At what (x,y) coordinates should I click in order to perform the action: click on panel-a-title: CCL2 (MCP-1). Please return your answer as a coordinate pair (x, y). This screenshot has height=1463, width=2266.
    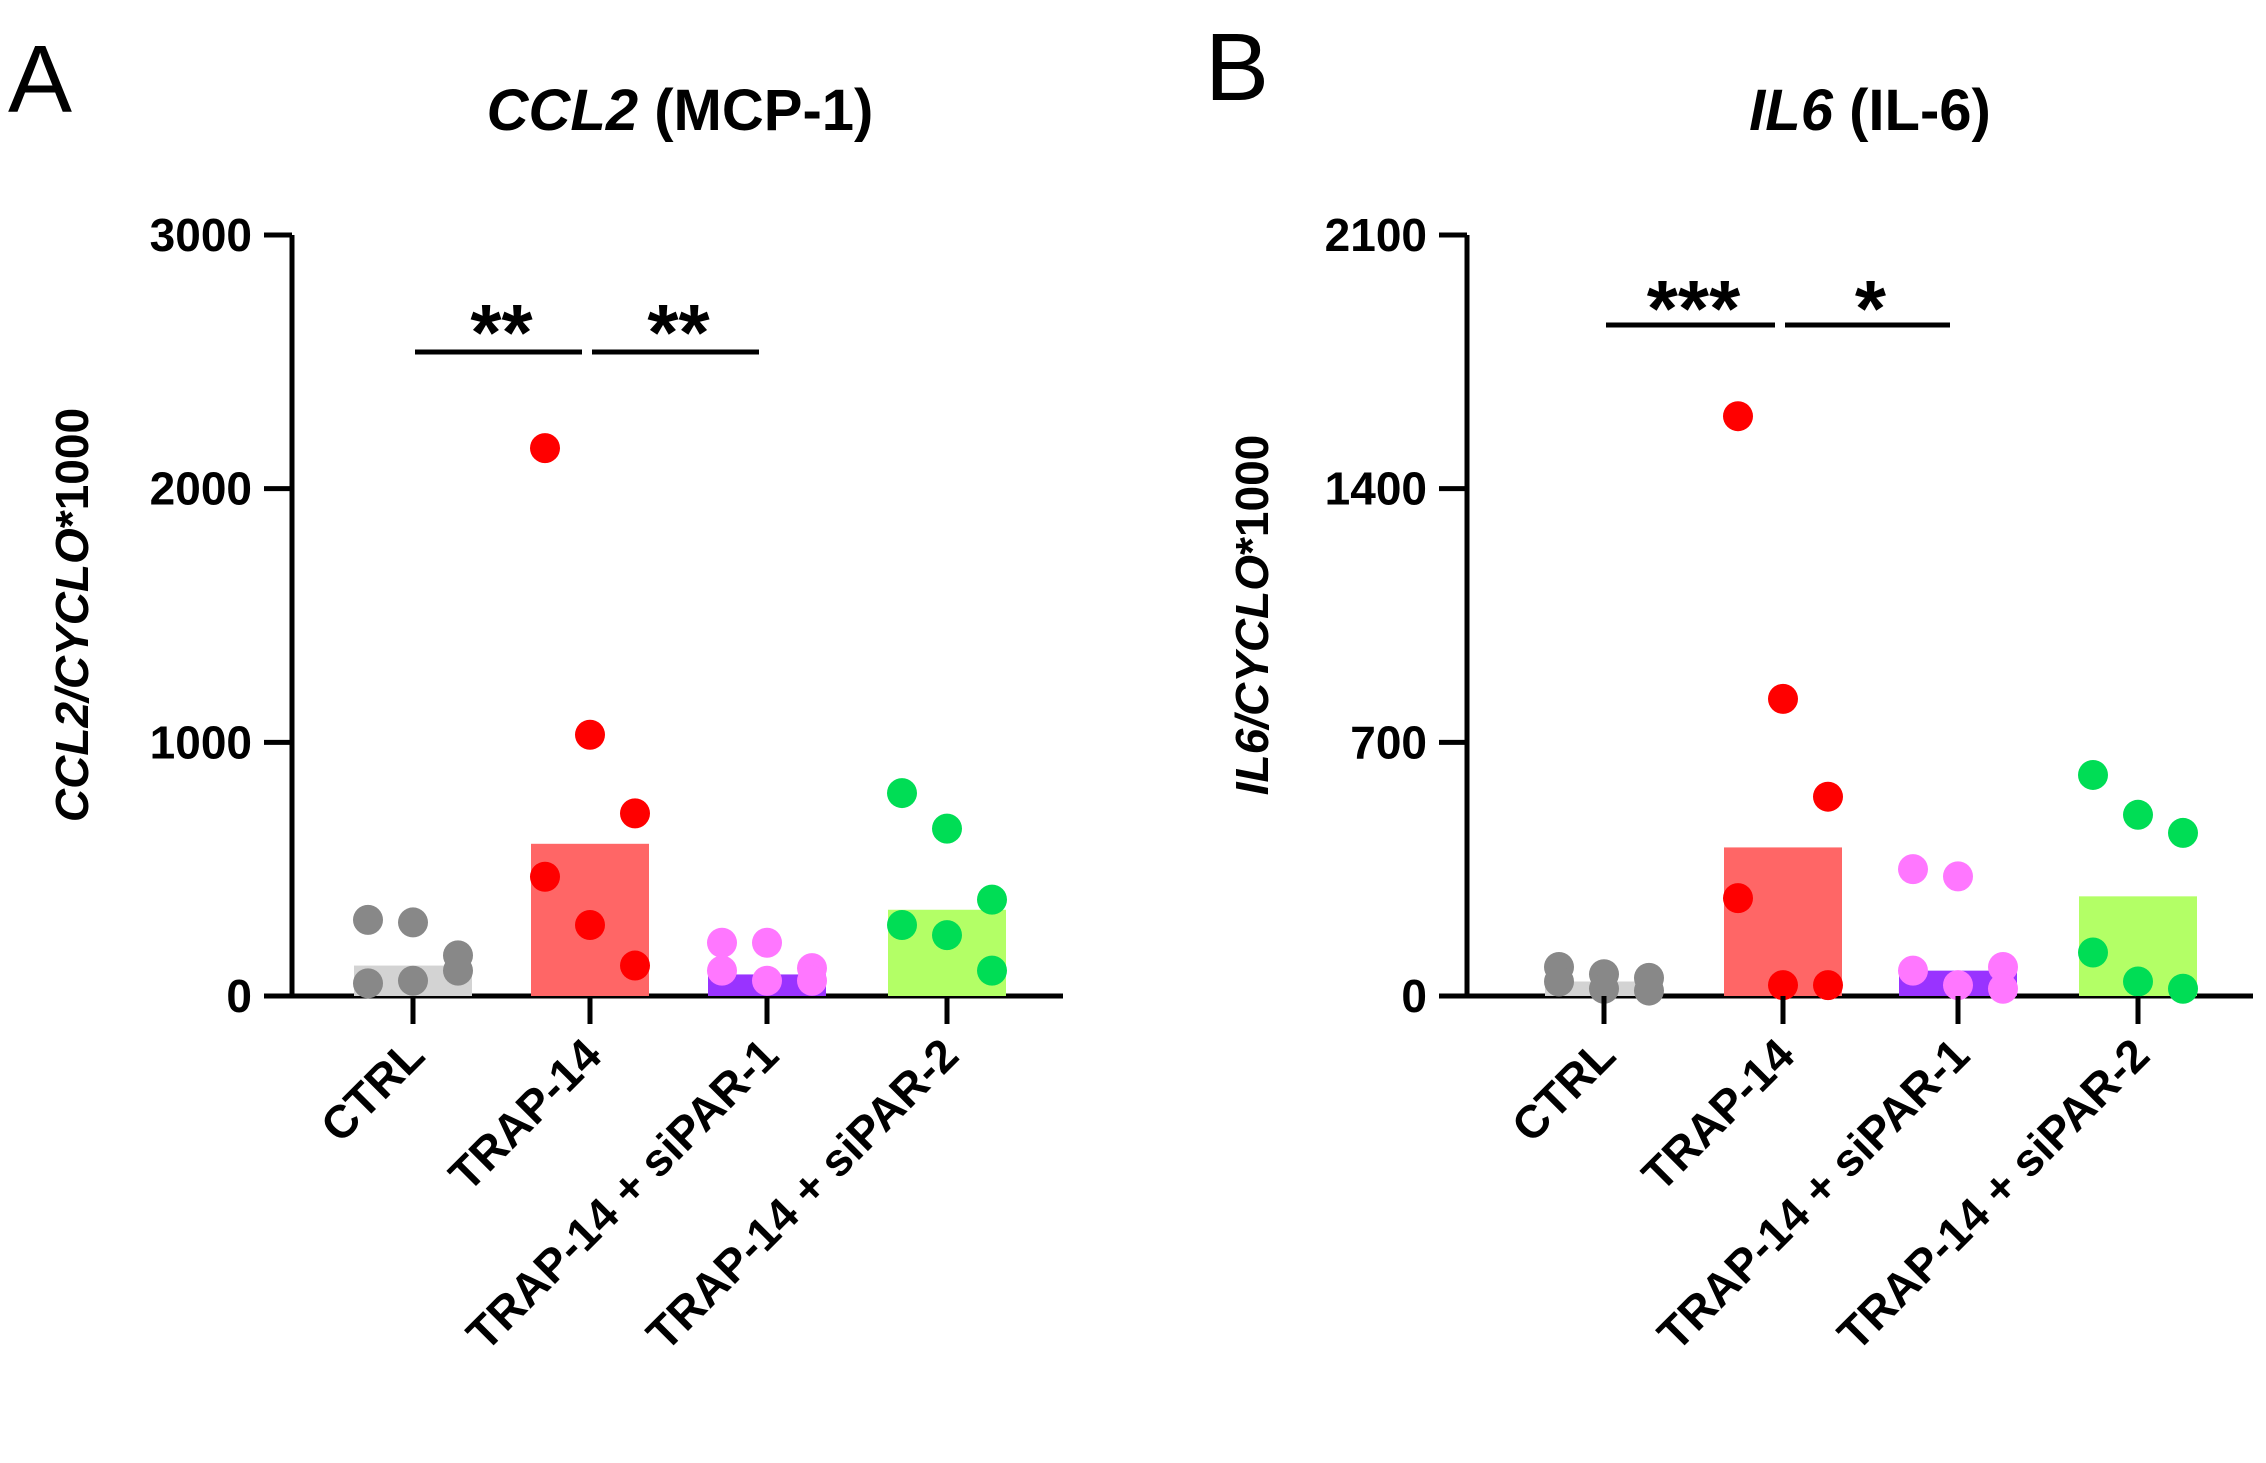
    Looking at the image, I should click on (680, 110).